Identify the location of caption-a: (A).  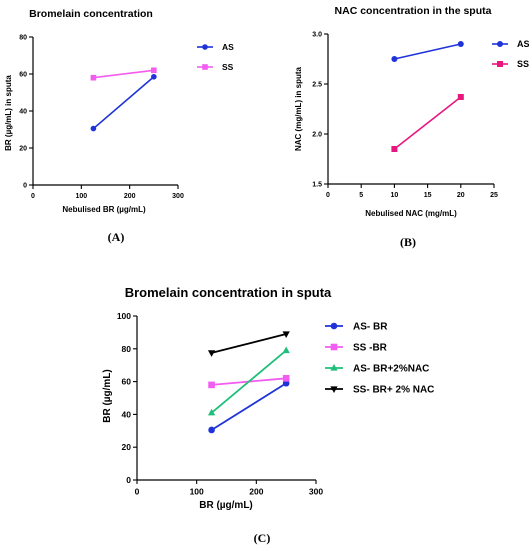
(116, 237).